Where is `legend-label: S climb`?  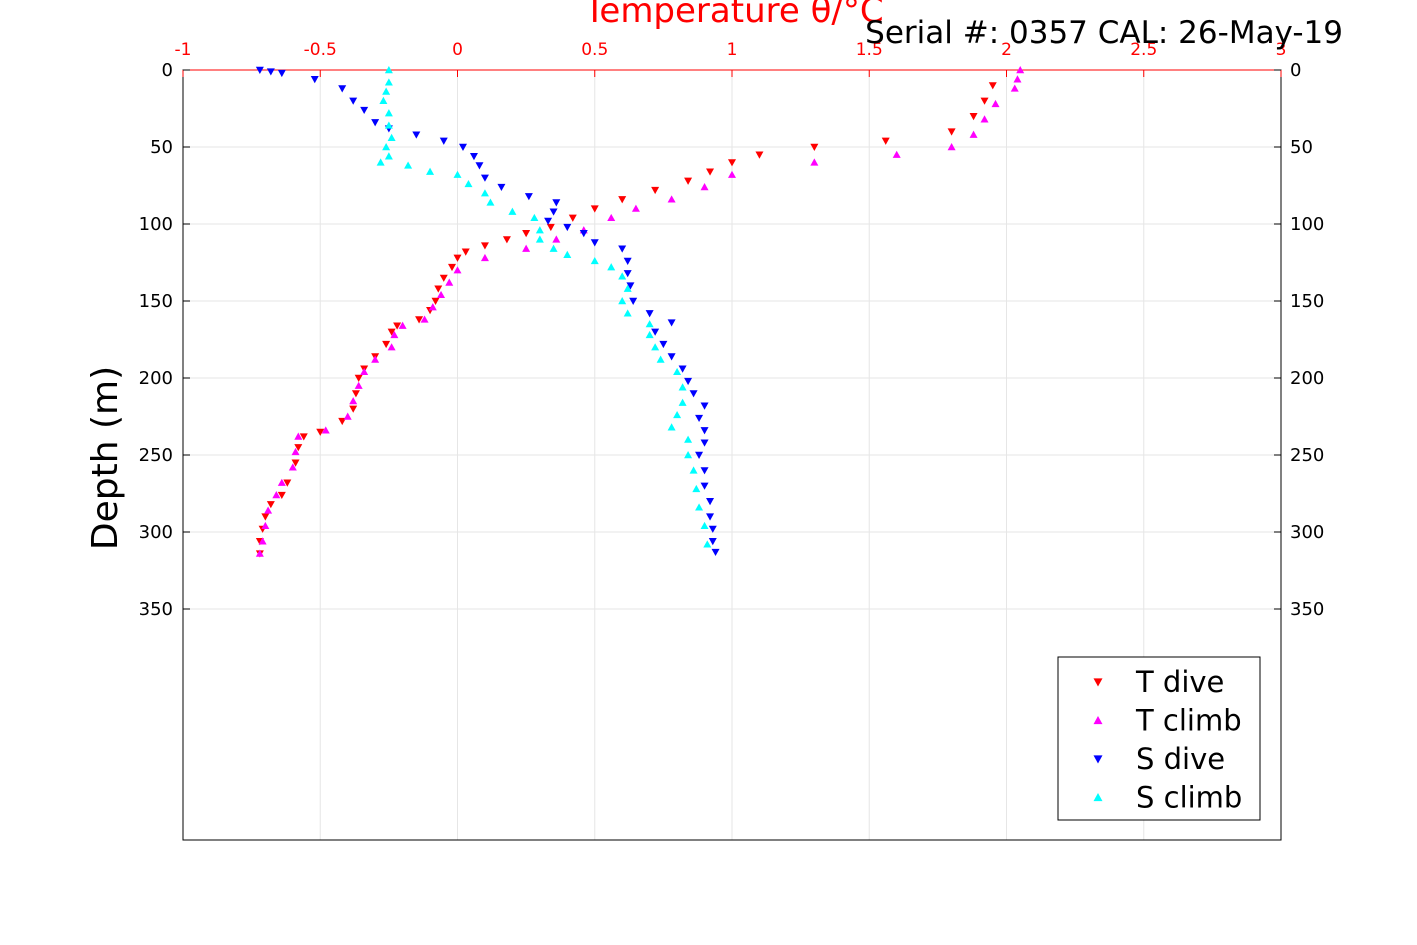 legend-label: S climb is located at coordinates (1189, 798).